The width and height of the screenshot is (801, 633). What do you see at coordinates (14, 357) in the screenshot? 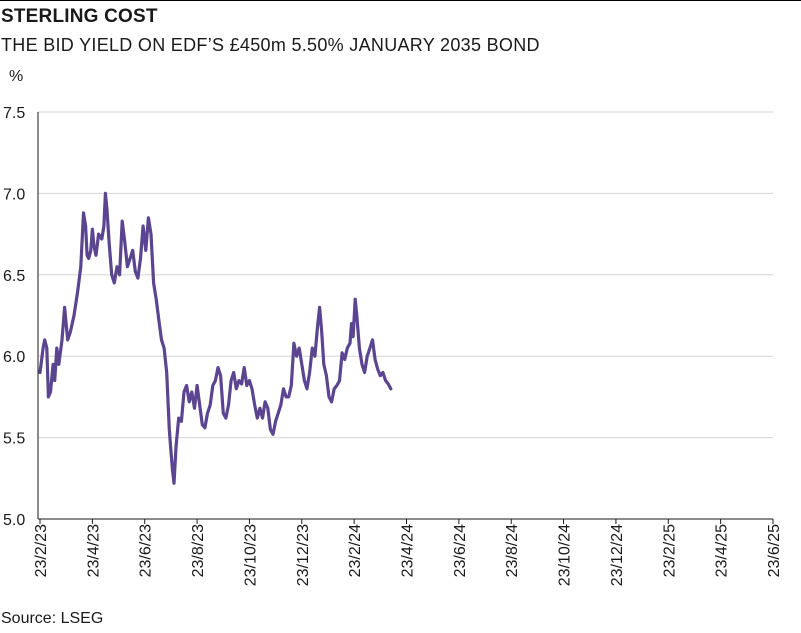
I see `y-tick-label: 6.0` at bounding box center [14, 357].